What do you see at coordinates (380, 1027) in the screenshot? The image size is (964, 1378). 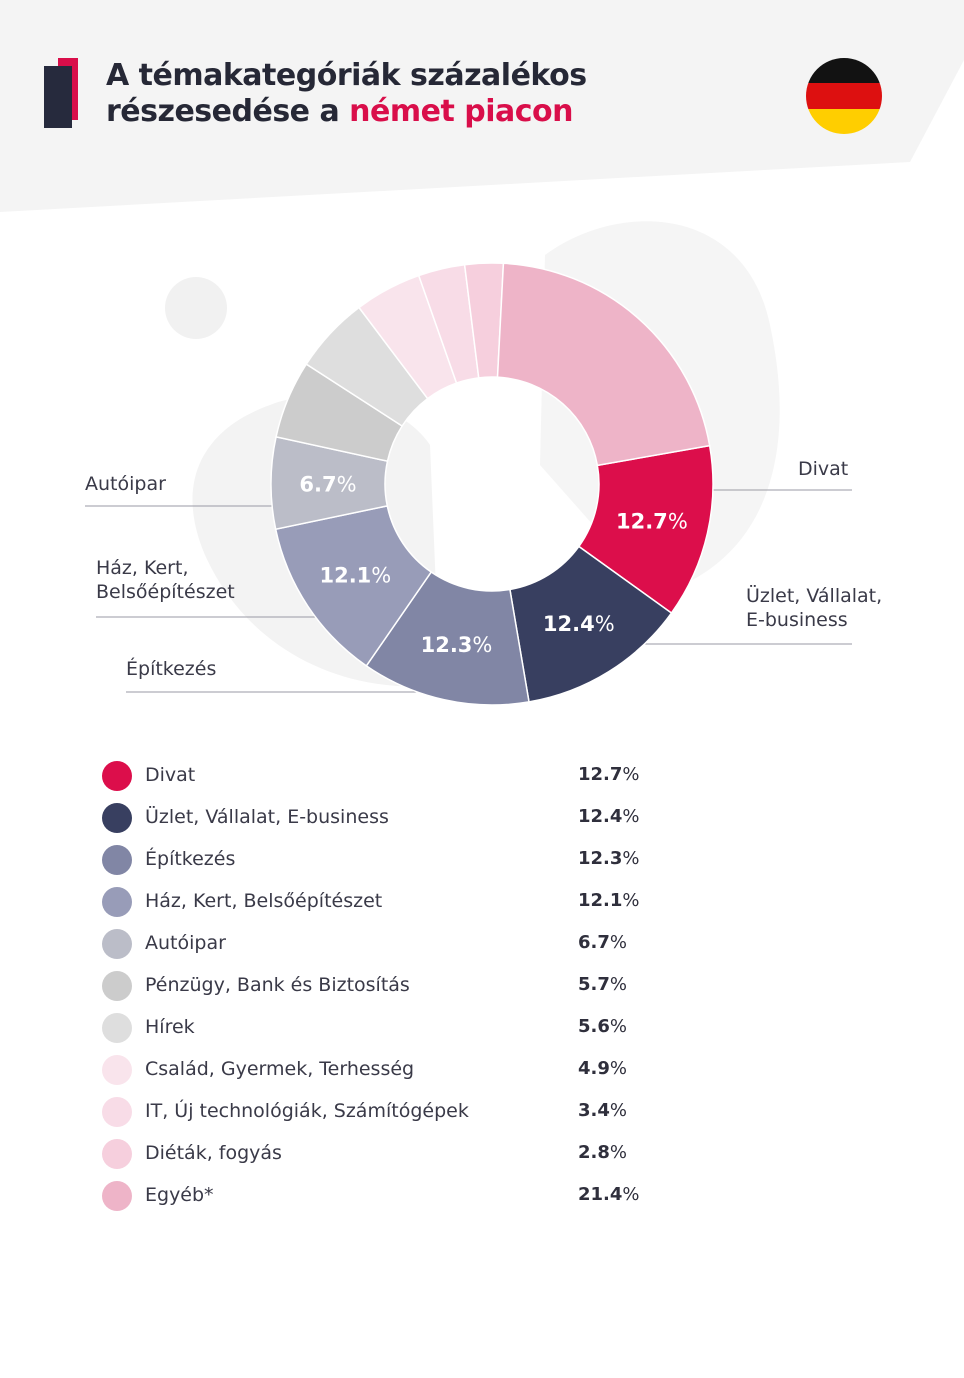 I see `legend-item-hirek: Hírek 5.6%` at bounding box center [380, 1027].